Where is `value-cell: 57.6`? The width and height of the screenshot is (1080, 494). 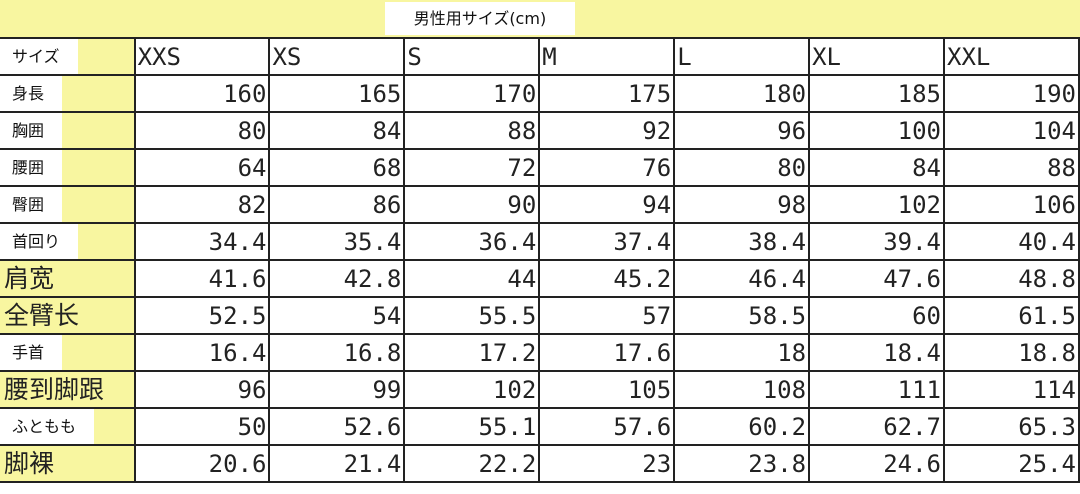 value-cell: 57.6 is located at coordinates (607, 426).